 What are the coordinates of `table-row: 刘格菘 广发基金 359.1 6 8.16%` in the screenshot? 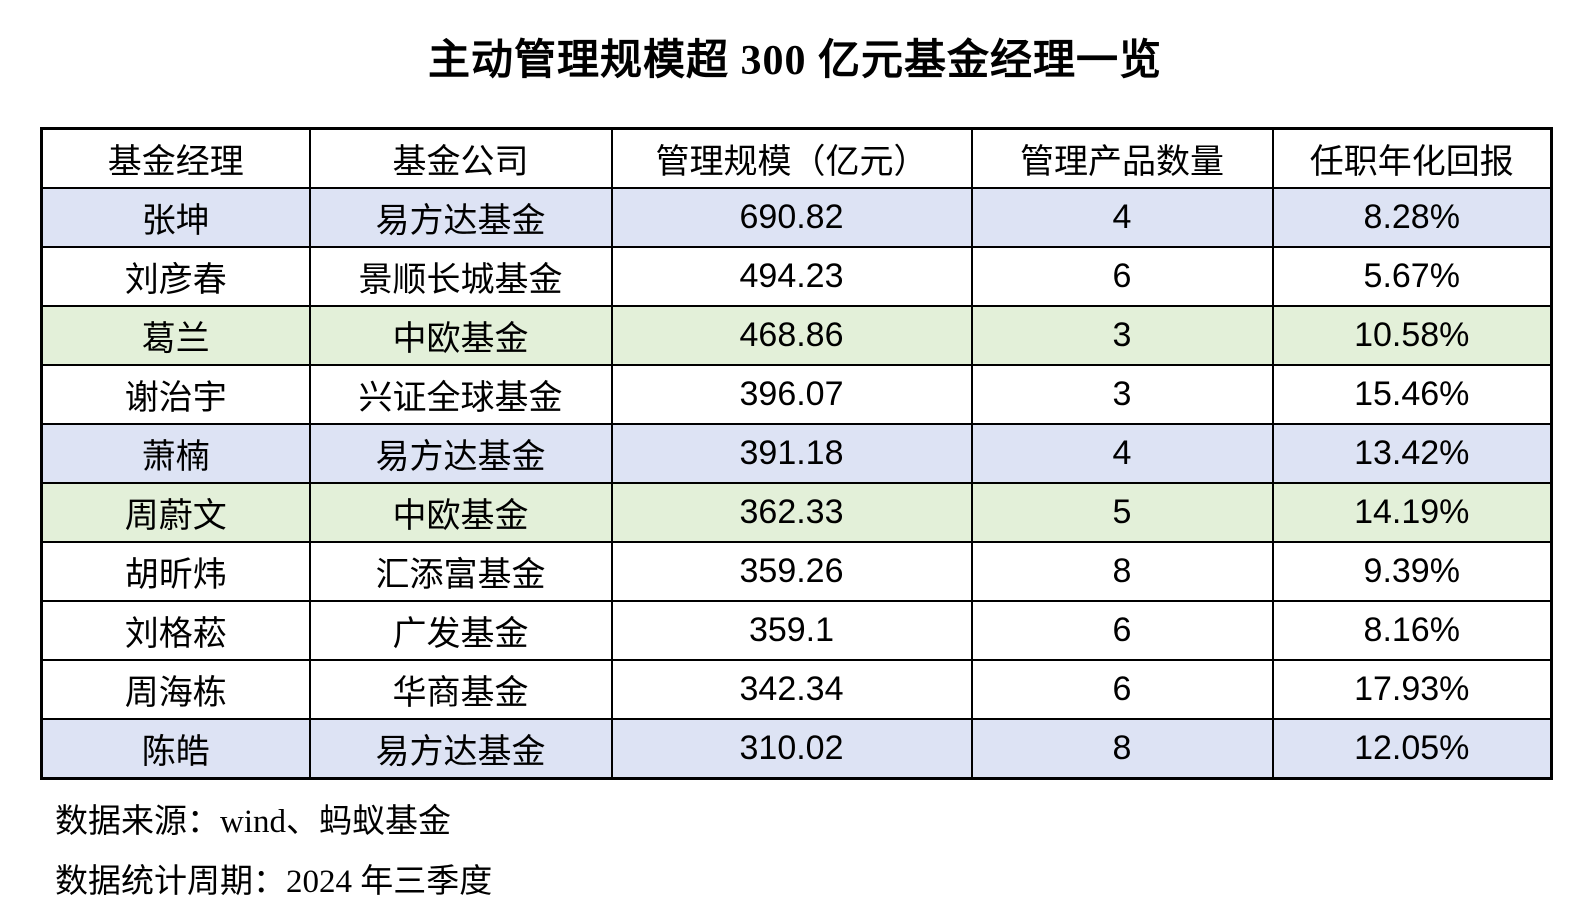 It's located at (796, 630).